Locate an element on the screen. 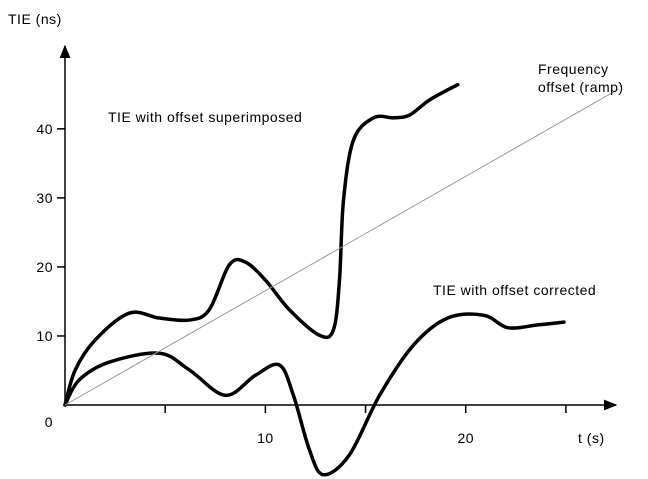 The height and width of the screenshot is (479, 648). y-tick-label: 30 is located at coordinates (44, 198).